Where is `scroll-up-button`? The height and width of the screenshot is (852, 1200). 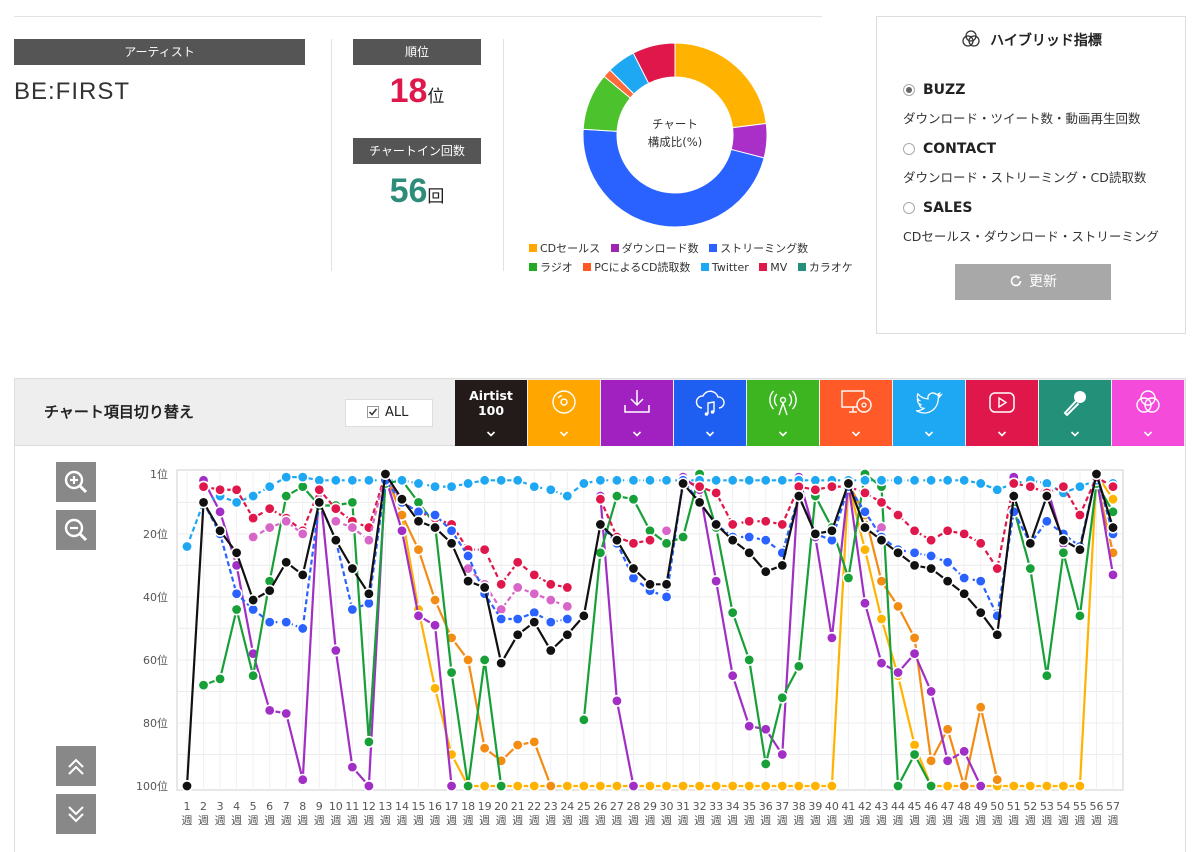 scroll-up-button is located at coordinates (76, 766).